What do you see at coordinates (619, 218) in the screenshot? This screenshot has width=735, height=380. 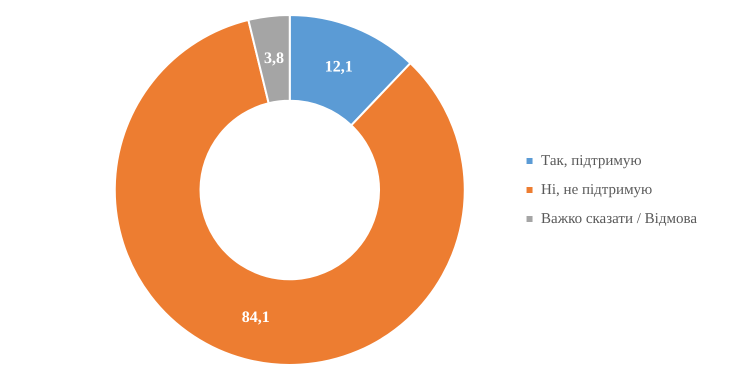 I see `legend-label: Важко сказати / Відмова` at bounding box center [619, 218].